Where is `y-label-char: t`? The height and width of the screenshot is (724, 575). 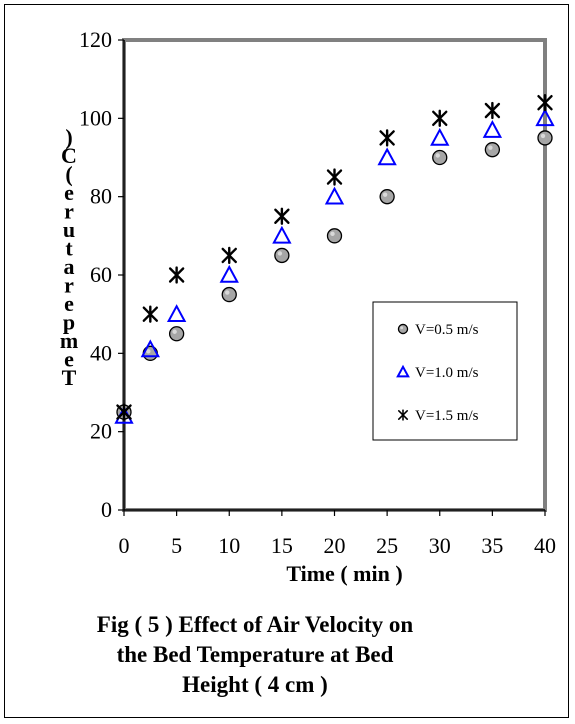
y-label-char: t is located at coordinates (69, 248).